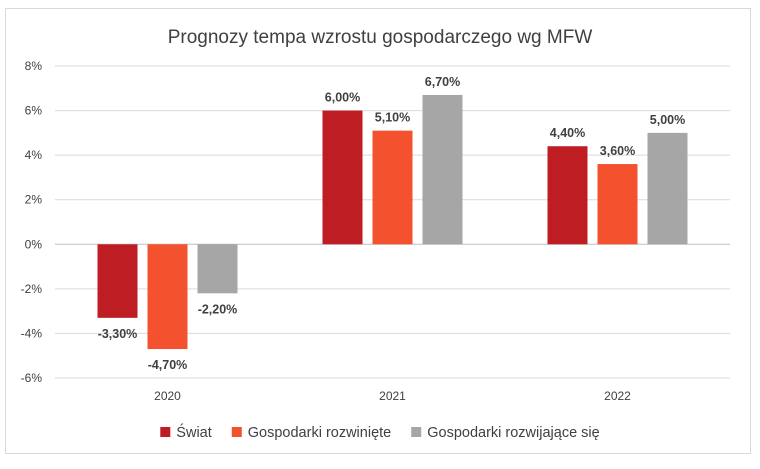 This screenshot has height=469, width=760. I want to click on legend-label: Gospodarki rozwinięte, so click(319, 433).